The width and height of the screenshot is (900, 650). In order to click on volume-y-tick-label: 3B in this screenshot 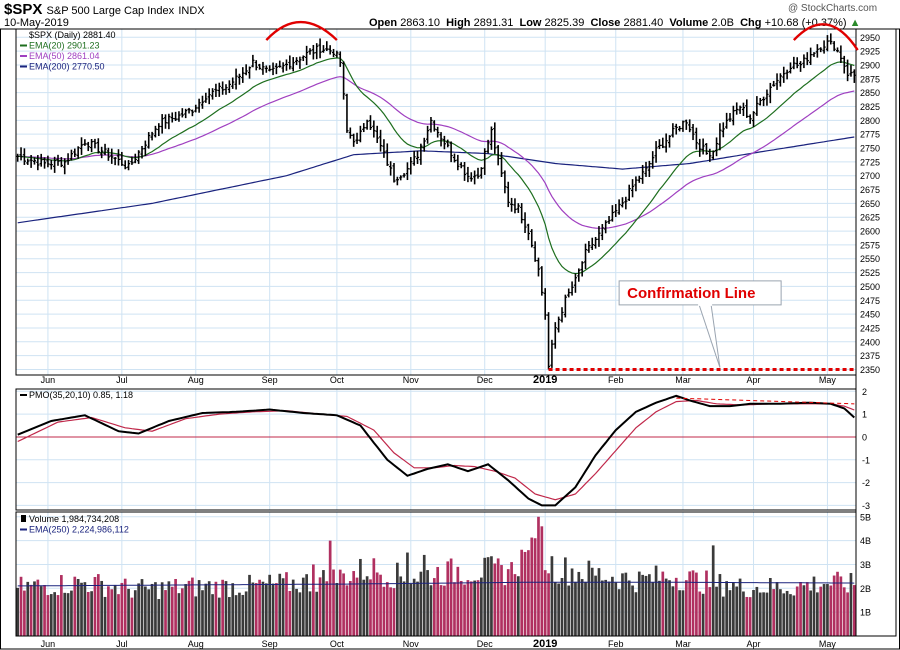, I will do `click(865, 565)`.